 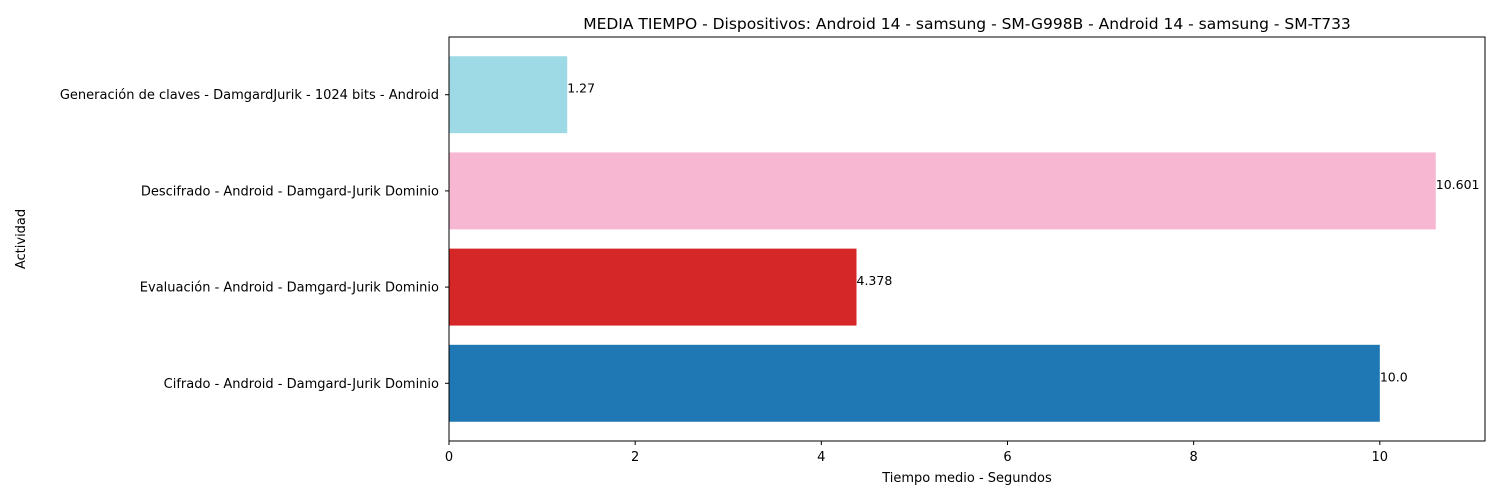 I want to click on x-tick-label: 4, so click(x=821, y=457).